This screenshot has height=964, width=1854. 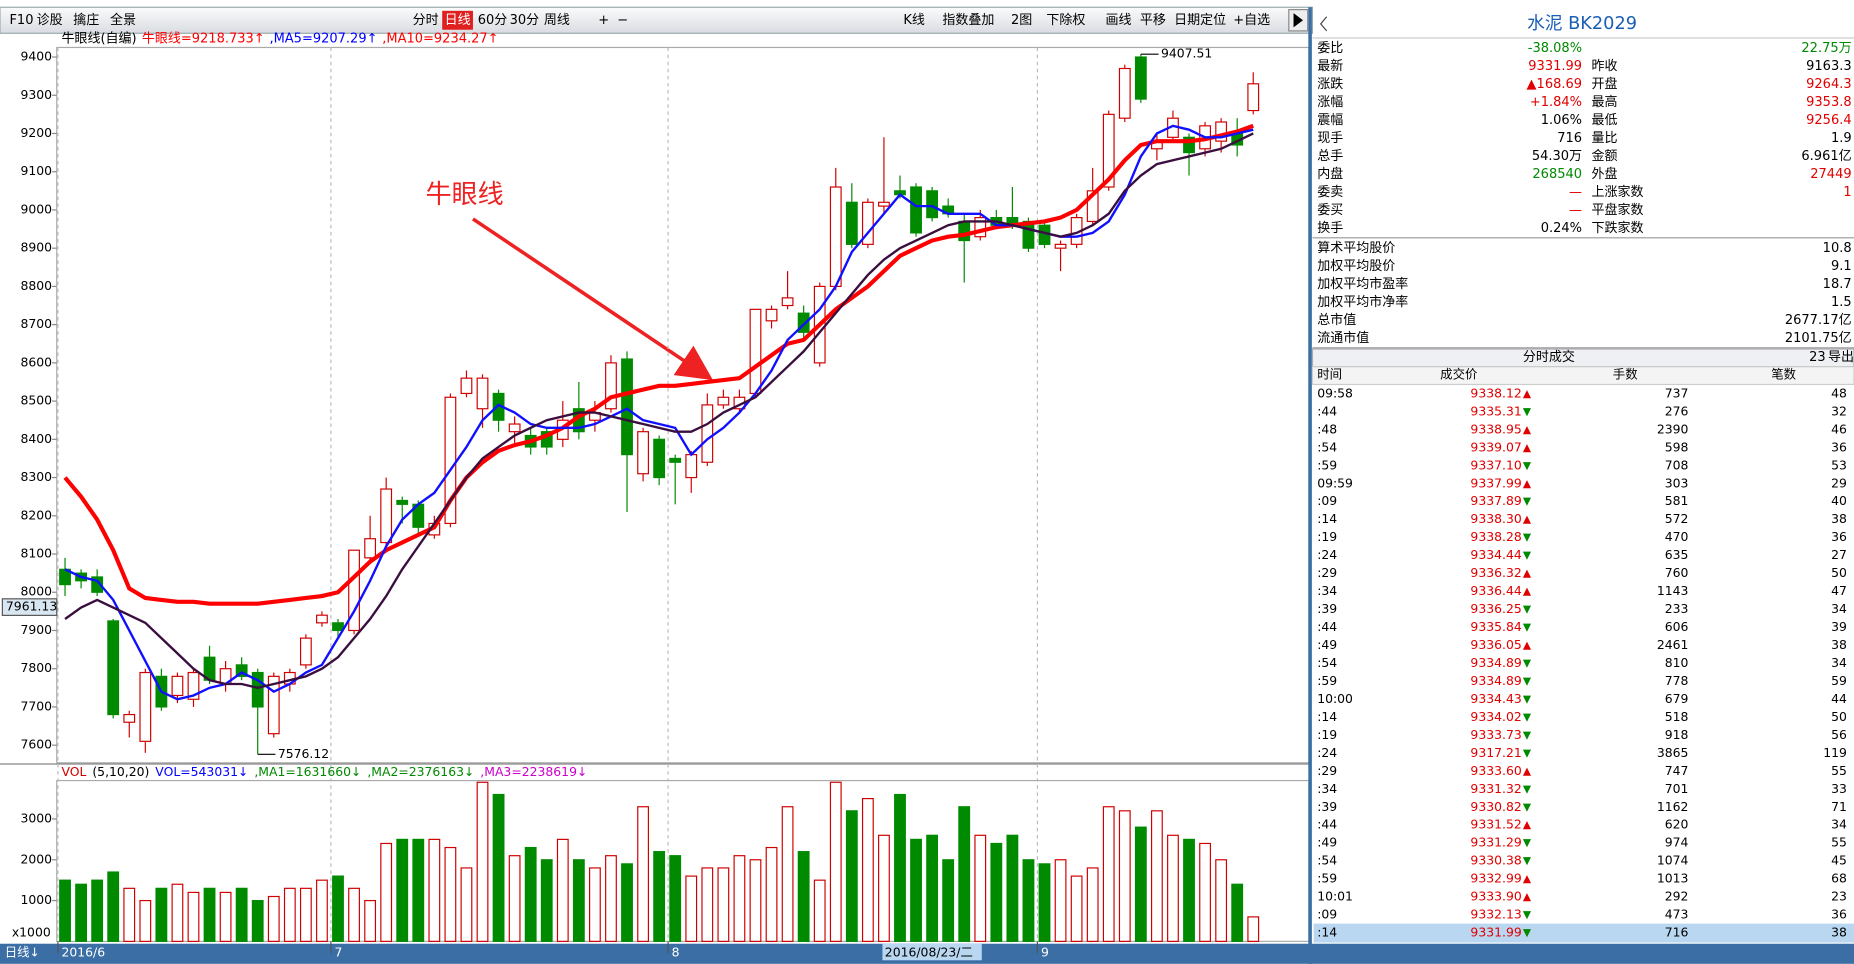 I want to click on column-header: 手数, so click(x=1625, y=373).